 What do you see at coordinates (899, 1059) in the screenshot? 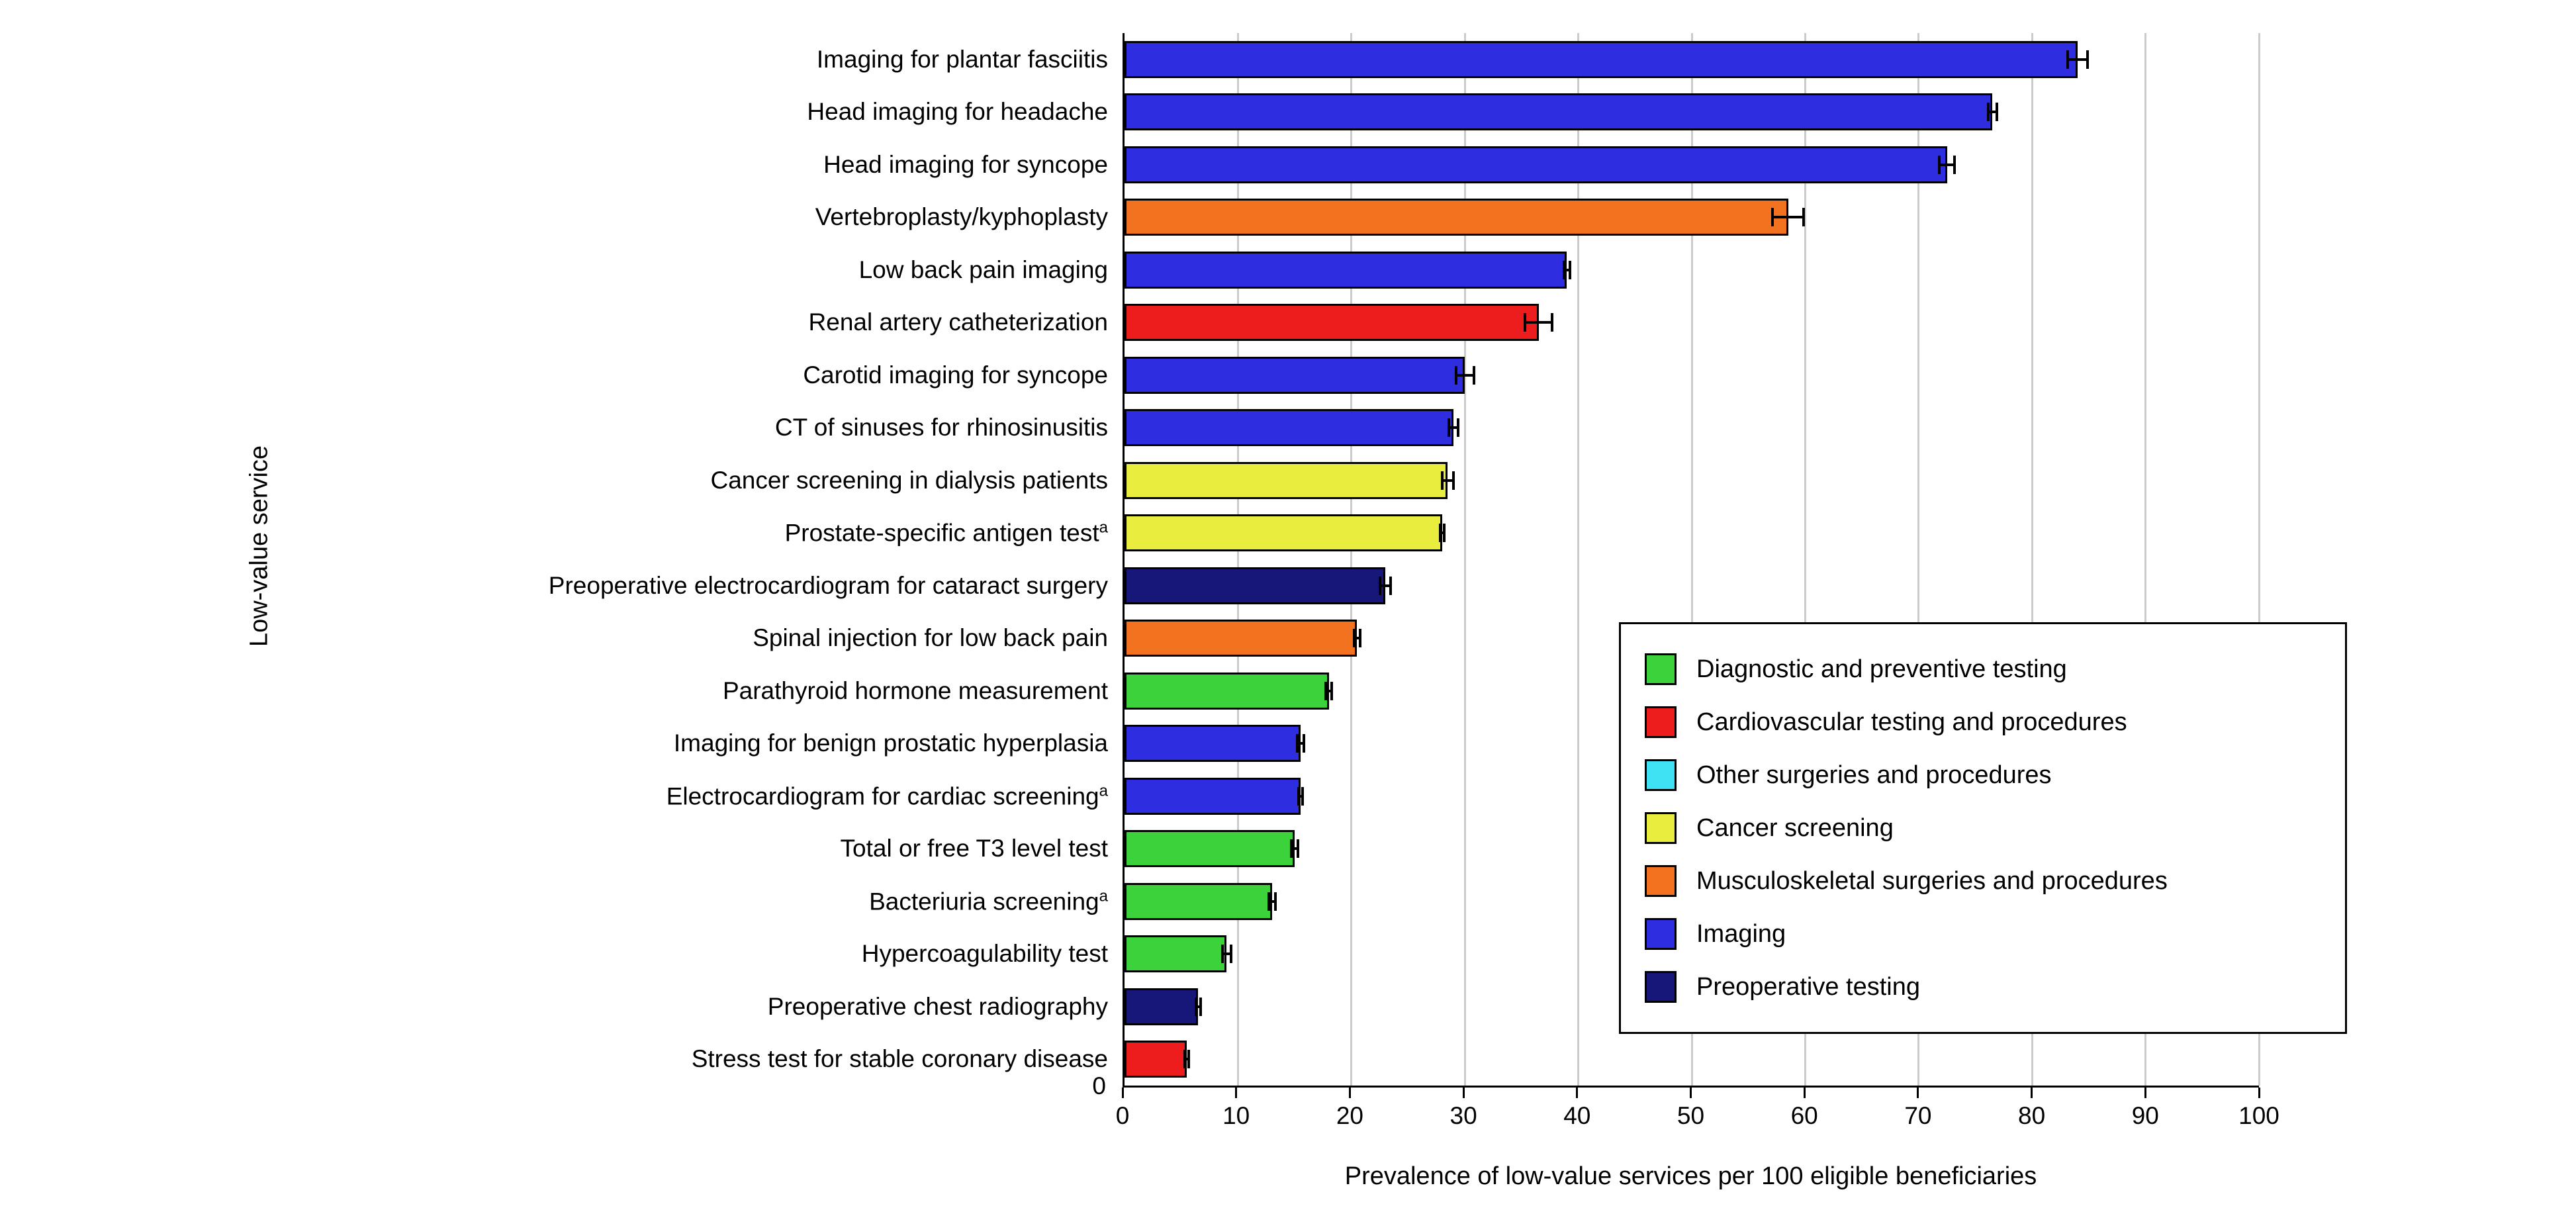
I see `category-label: Stress test for stable coronary disease` at bounding box center [899, 1059].